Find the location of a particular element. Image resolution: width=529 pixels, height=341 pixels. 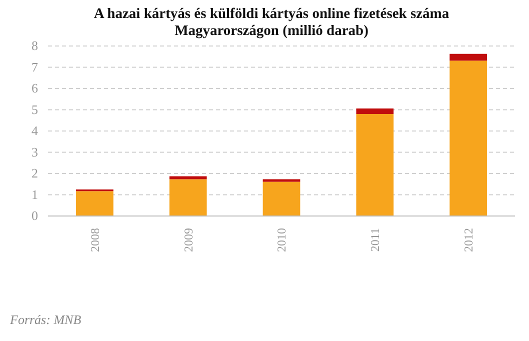

y-tick-label: 8 is located at coordinates (35, 46).